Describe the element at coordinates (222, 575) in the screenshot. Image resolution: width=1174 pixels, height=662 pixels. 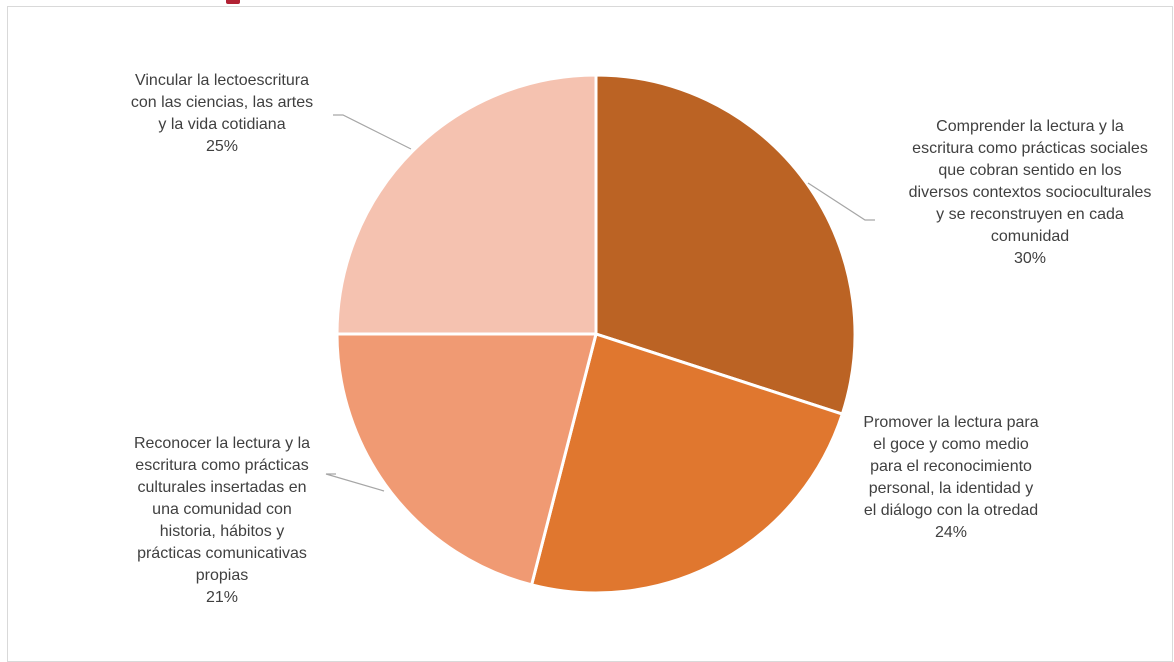
I see `data-label-line: propias` at that location.